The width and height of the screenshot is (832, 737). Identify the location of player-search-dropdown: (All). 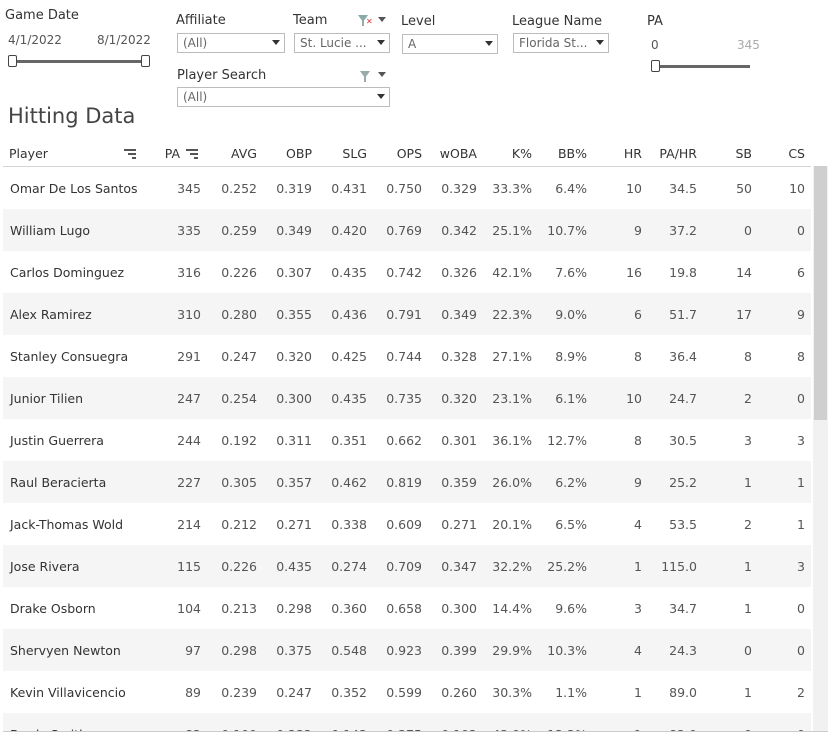
(283, 97).